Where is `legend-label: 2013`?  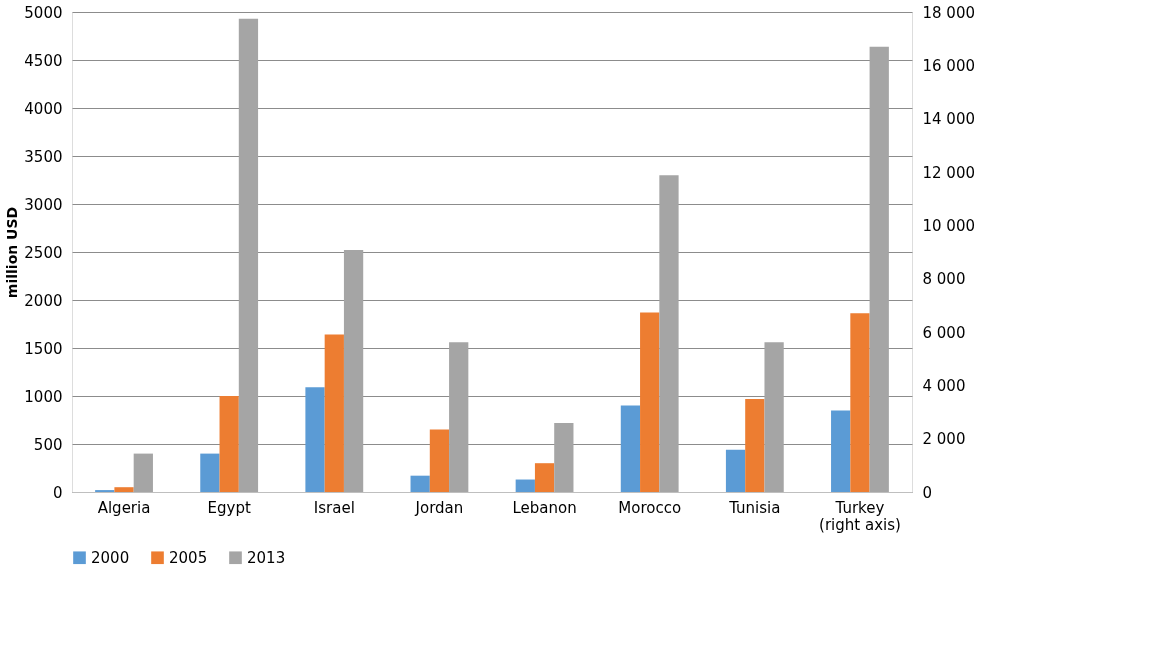 legend-label: 2013 is located at coordinates (266, 557).